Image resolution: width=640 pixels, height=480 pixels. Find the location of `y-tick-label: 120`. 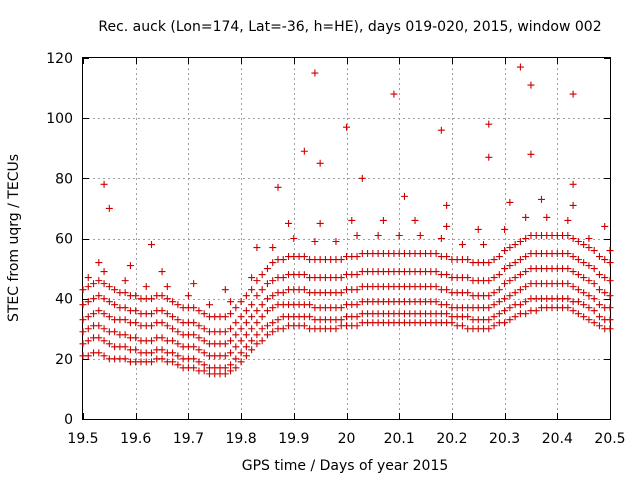

y-tick-label: 120 is located at coordinates (59, 59).